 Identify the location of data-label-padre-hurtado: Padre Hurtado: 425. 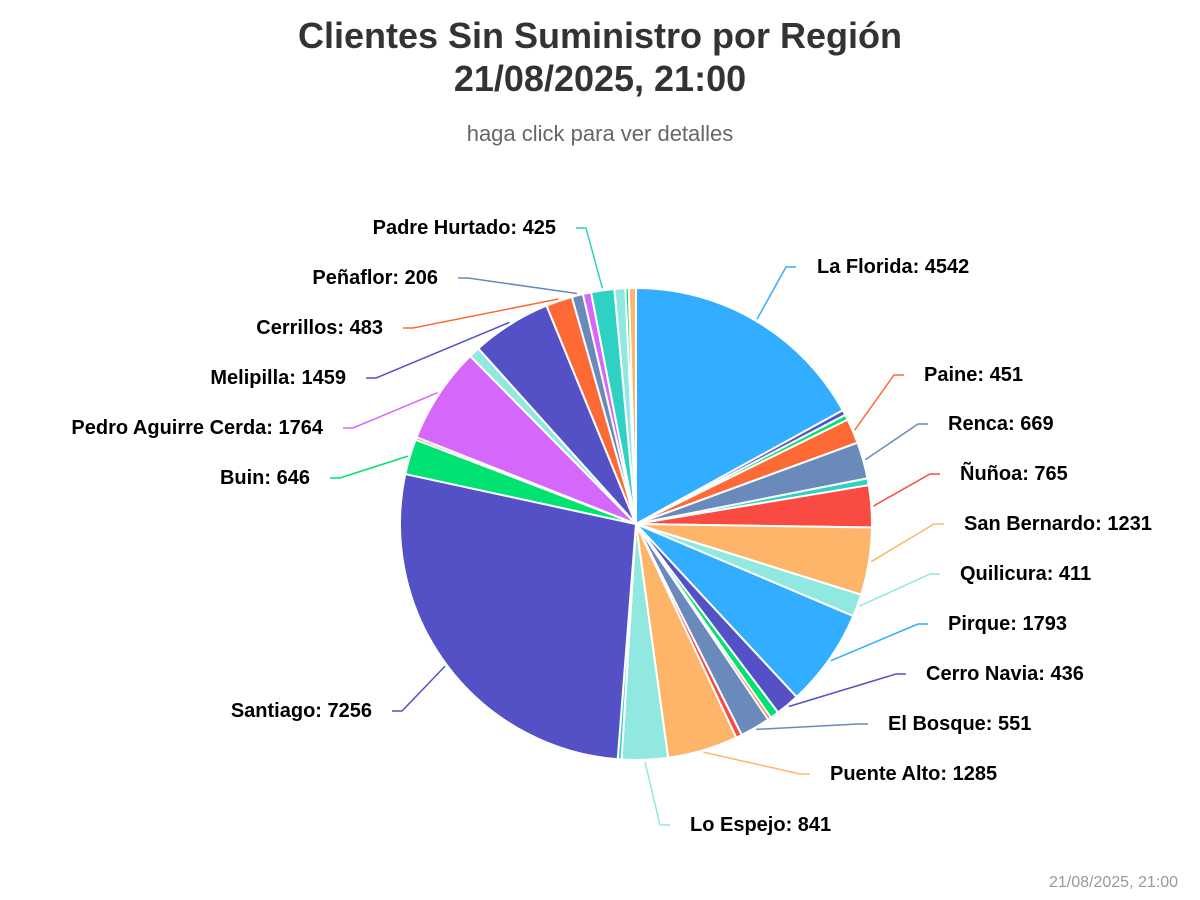
(464, 228).